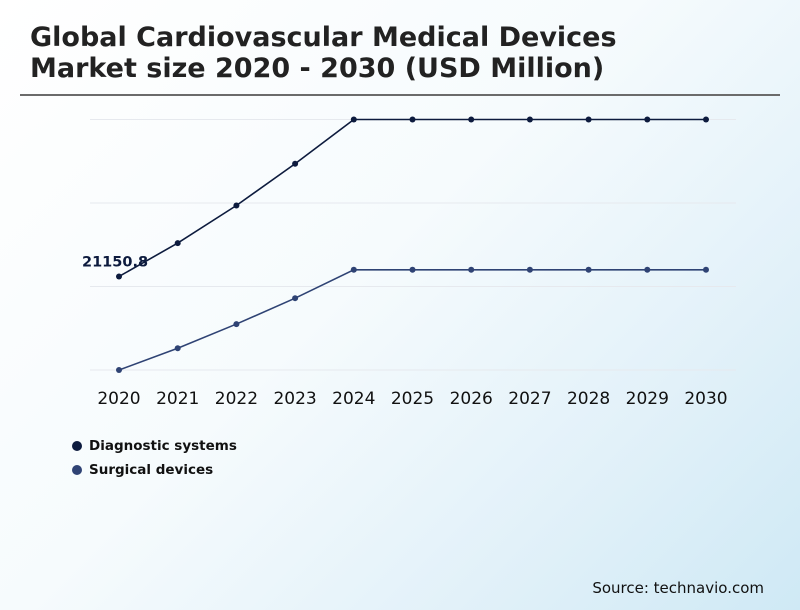 This screenshot has width=800, height=610. Describe the element at coordinates (177, 399) in the screenshot. I see `x-tick-label-1: 2021` at that location.